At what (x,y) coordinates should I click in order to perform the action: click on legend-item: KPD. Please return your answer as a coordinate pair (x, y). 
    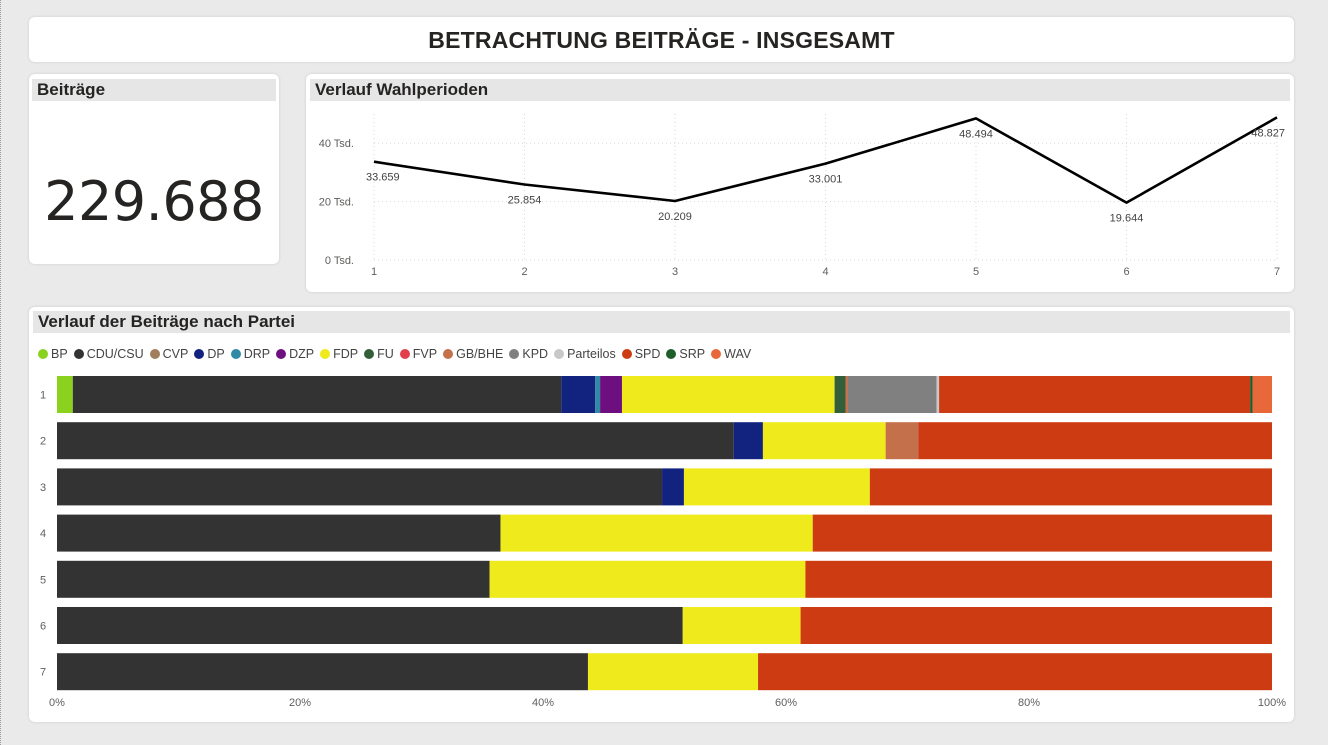
    Looking at the image, I should click on (528, 354).